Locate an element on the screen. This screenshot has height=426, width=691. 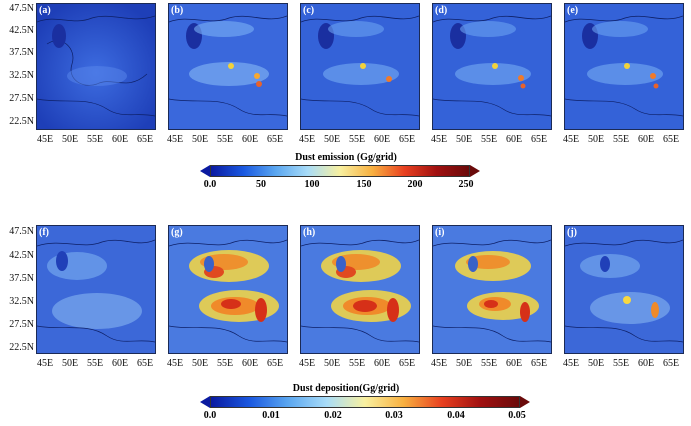
panel-label: (c) is located at coordinates (309, 10).